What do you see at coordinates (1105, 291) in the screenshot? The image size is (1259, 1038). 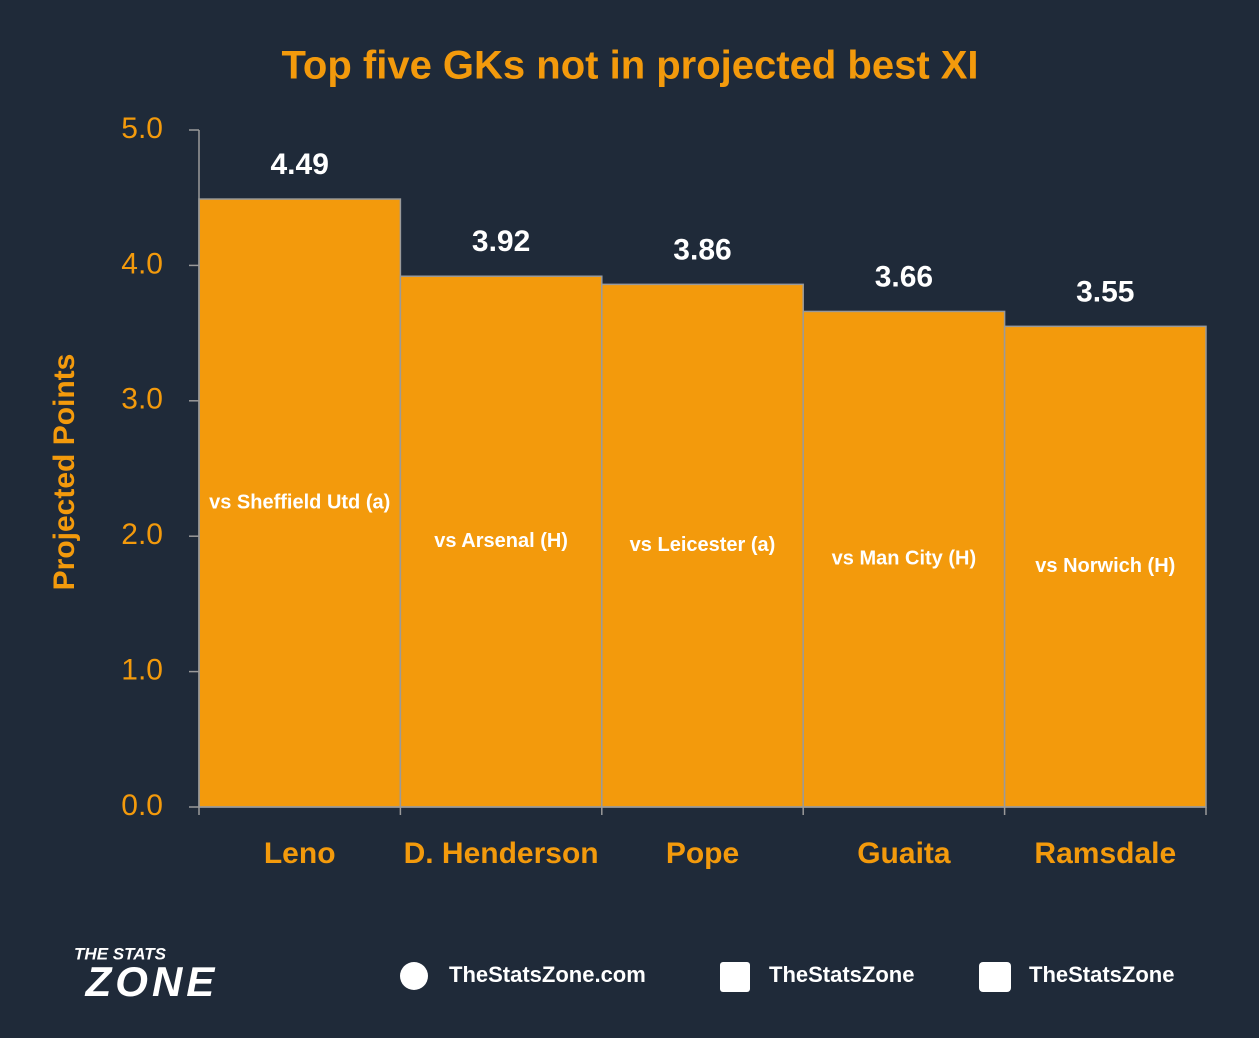 I see `value-label: 3.55` at bounding box center [1105, 291].